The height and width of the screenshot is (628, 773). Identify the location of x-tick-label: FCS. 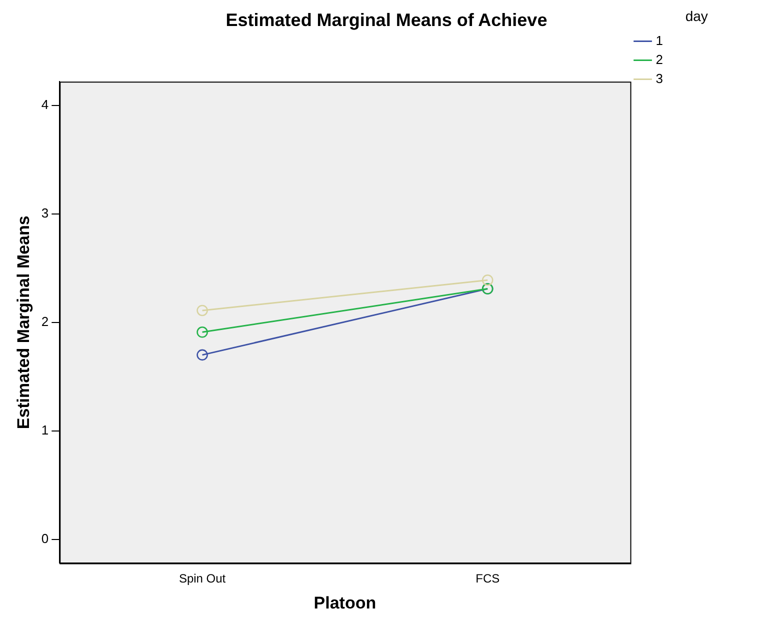
(488, 579).